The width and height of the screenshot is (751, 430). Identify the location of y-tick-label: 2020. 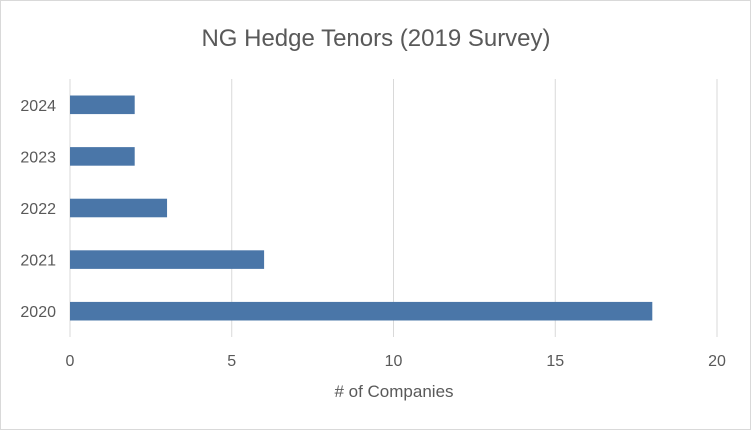
(38, 312).